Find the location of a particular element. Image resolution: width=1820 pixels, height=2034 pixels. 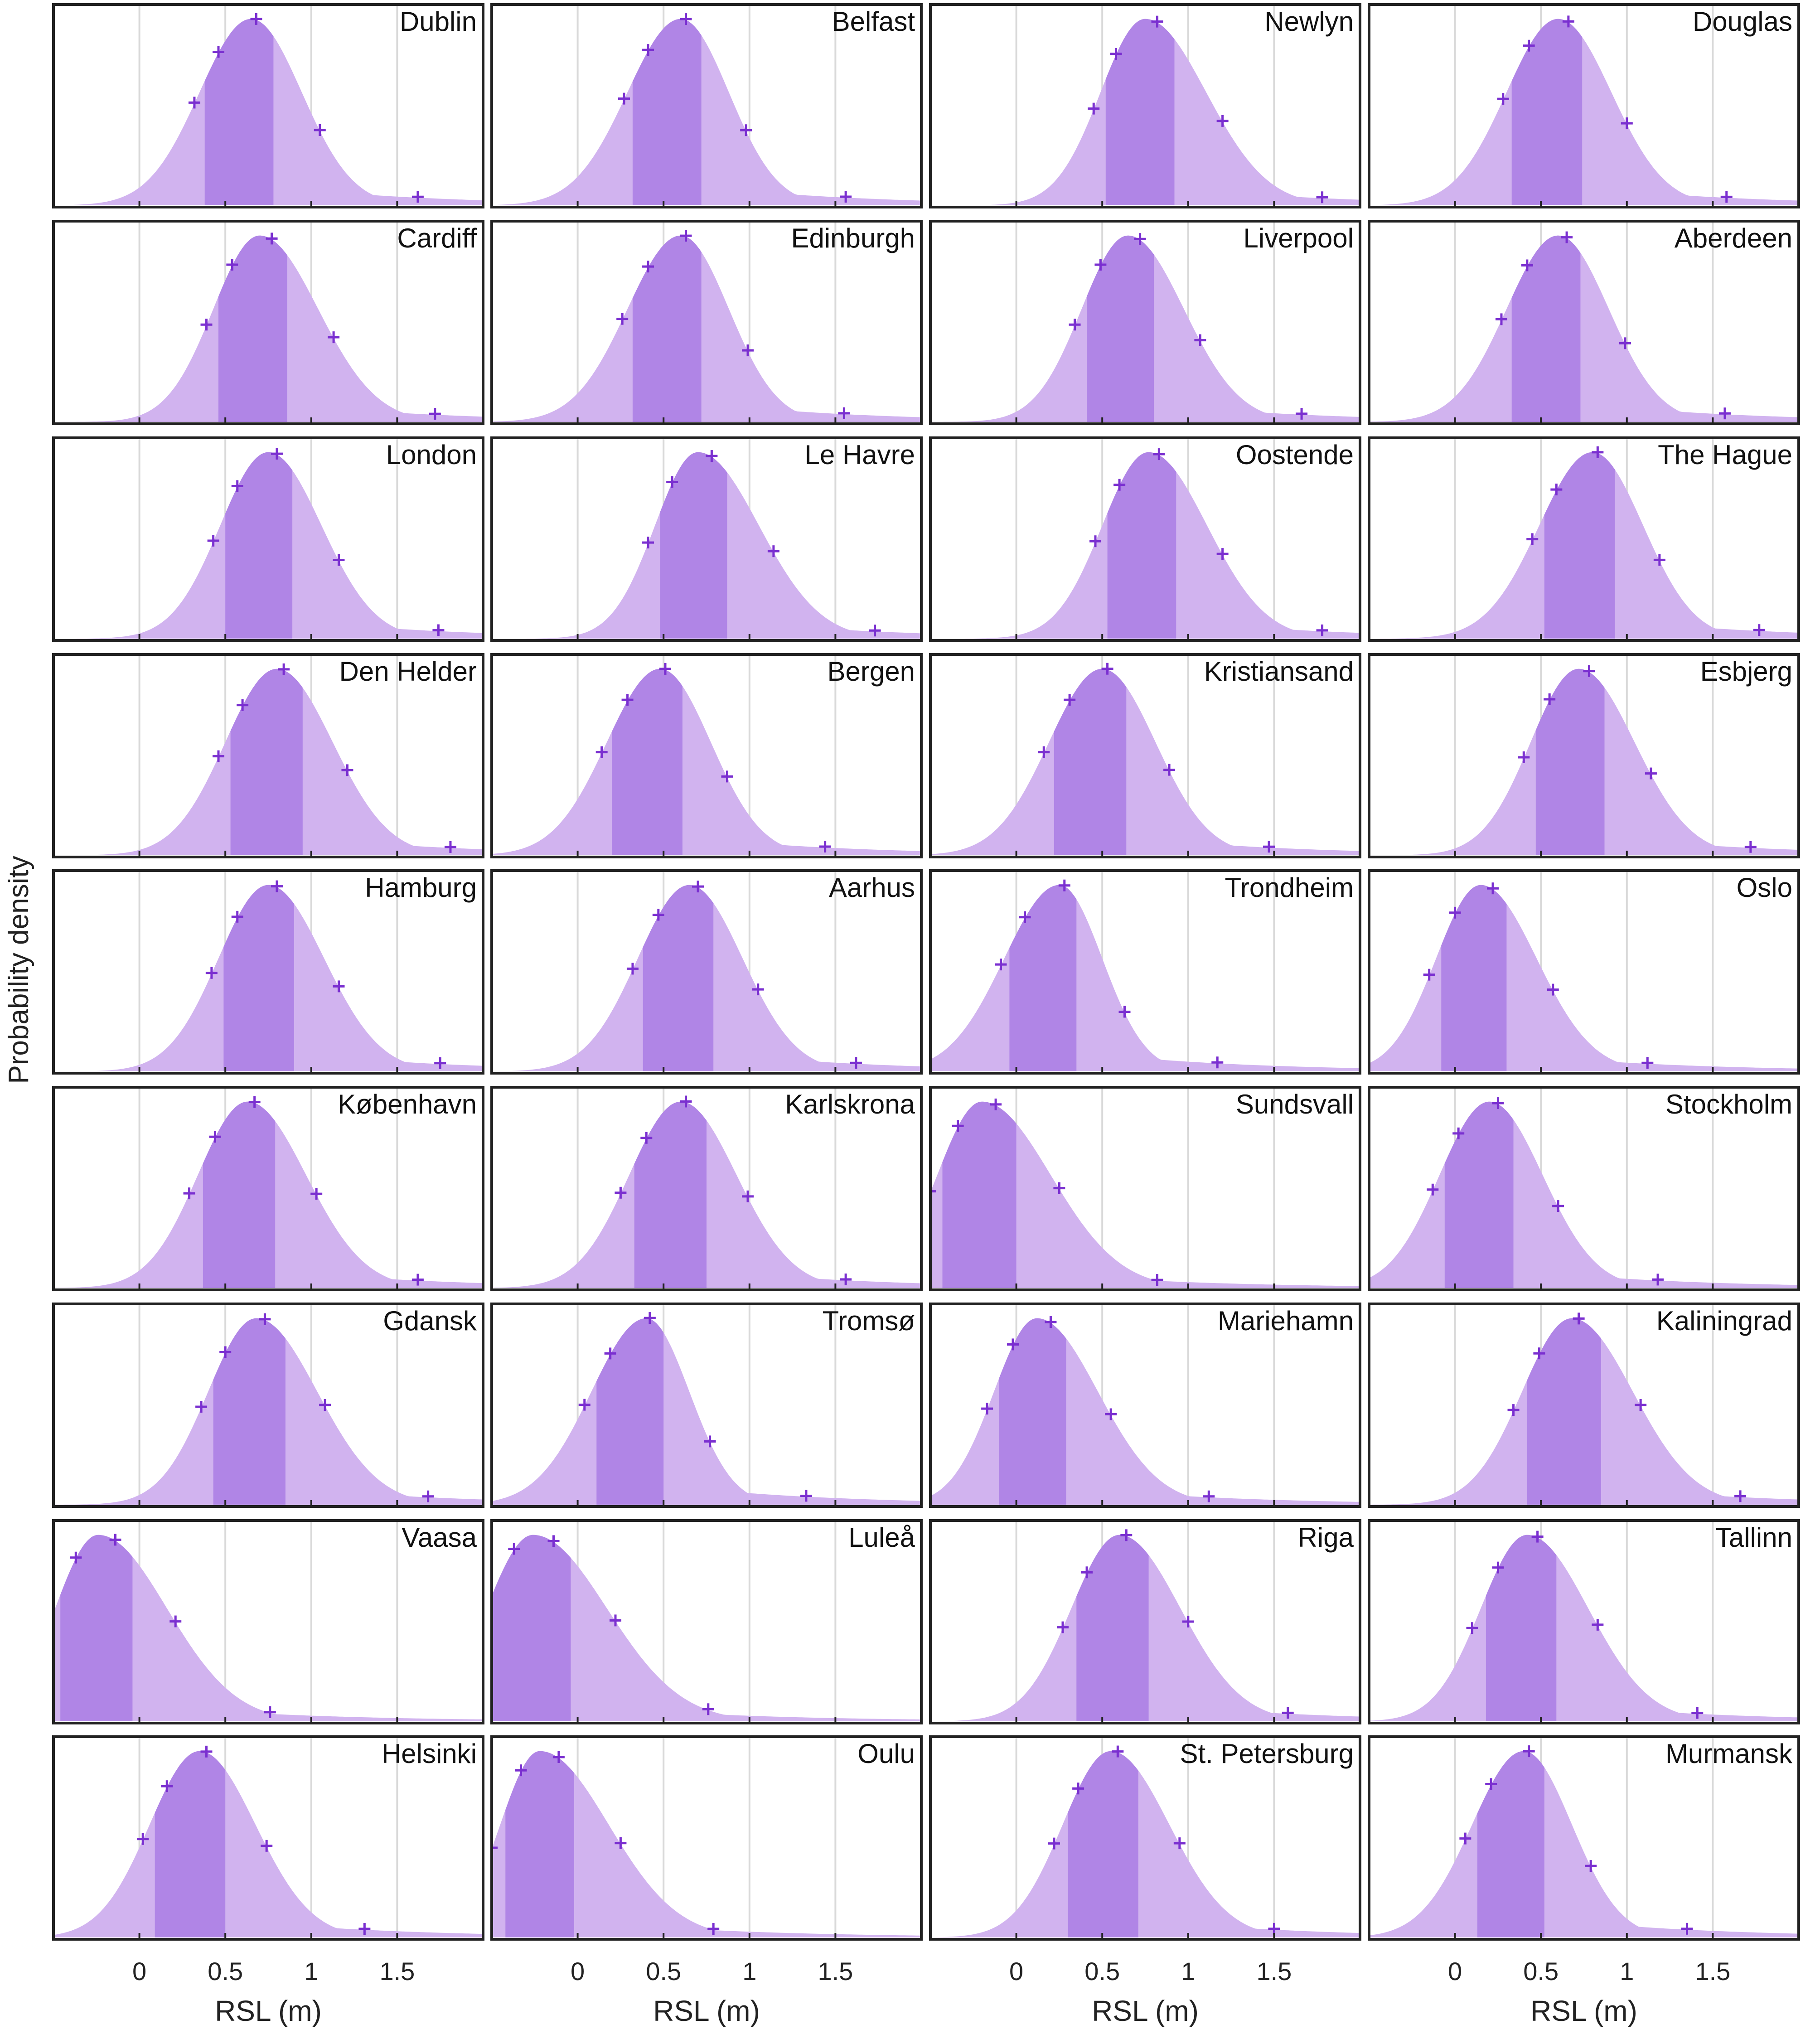

station-label: Sundsvall is located at coordinates (1295, 1104).